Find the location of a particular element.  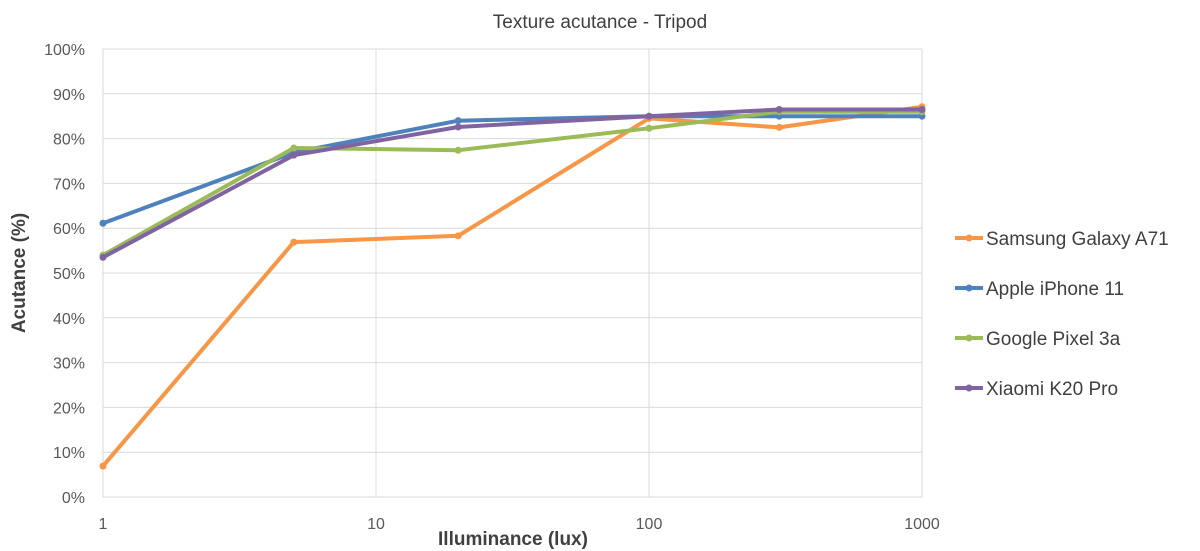

y-tick-label: 100% is located at coordinates (64, 50).